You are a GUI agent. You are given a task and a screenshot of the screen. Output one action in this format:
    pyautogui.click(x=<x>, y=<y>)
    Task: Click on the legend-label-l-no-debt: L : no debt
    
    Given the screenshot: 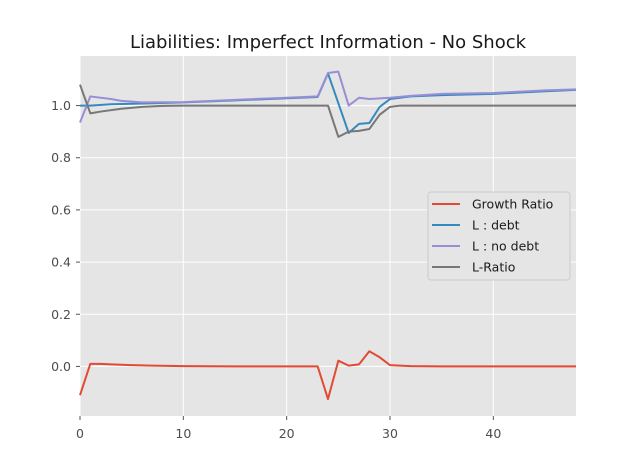 What is the action you would take?
    pyautogui.click(x=505, y=246)
    